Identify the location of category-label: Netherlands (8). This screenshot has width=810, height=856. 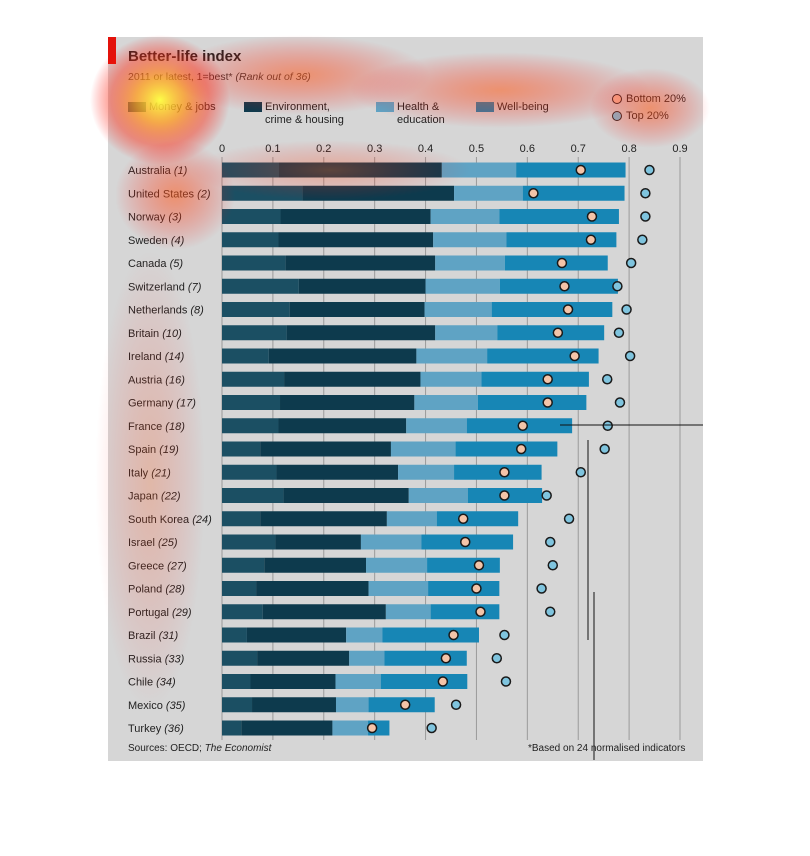
(166, 311).